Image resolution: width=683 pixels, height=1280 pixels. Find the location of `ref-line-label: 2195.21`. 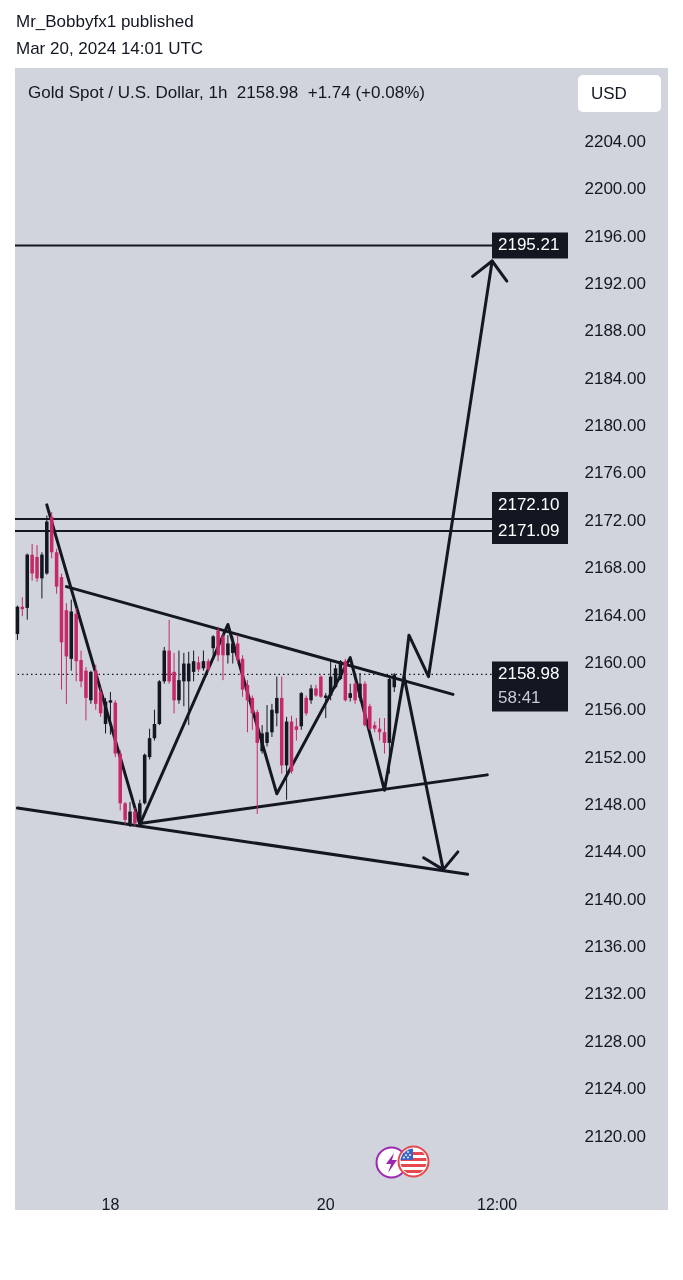

ref-line-label: 2195.21 is located at coordinates (529, 245).